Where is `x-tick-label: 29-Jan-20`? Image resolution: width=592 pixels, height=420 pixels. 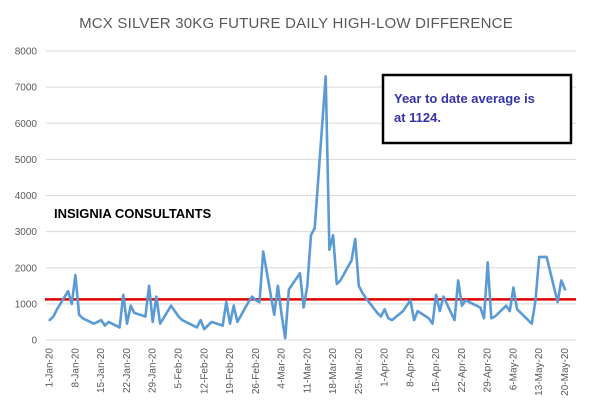 x-tick-label: 29-Jan-20 is located at coordinates (153, 370).